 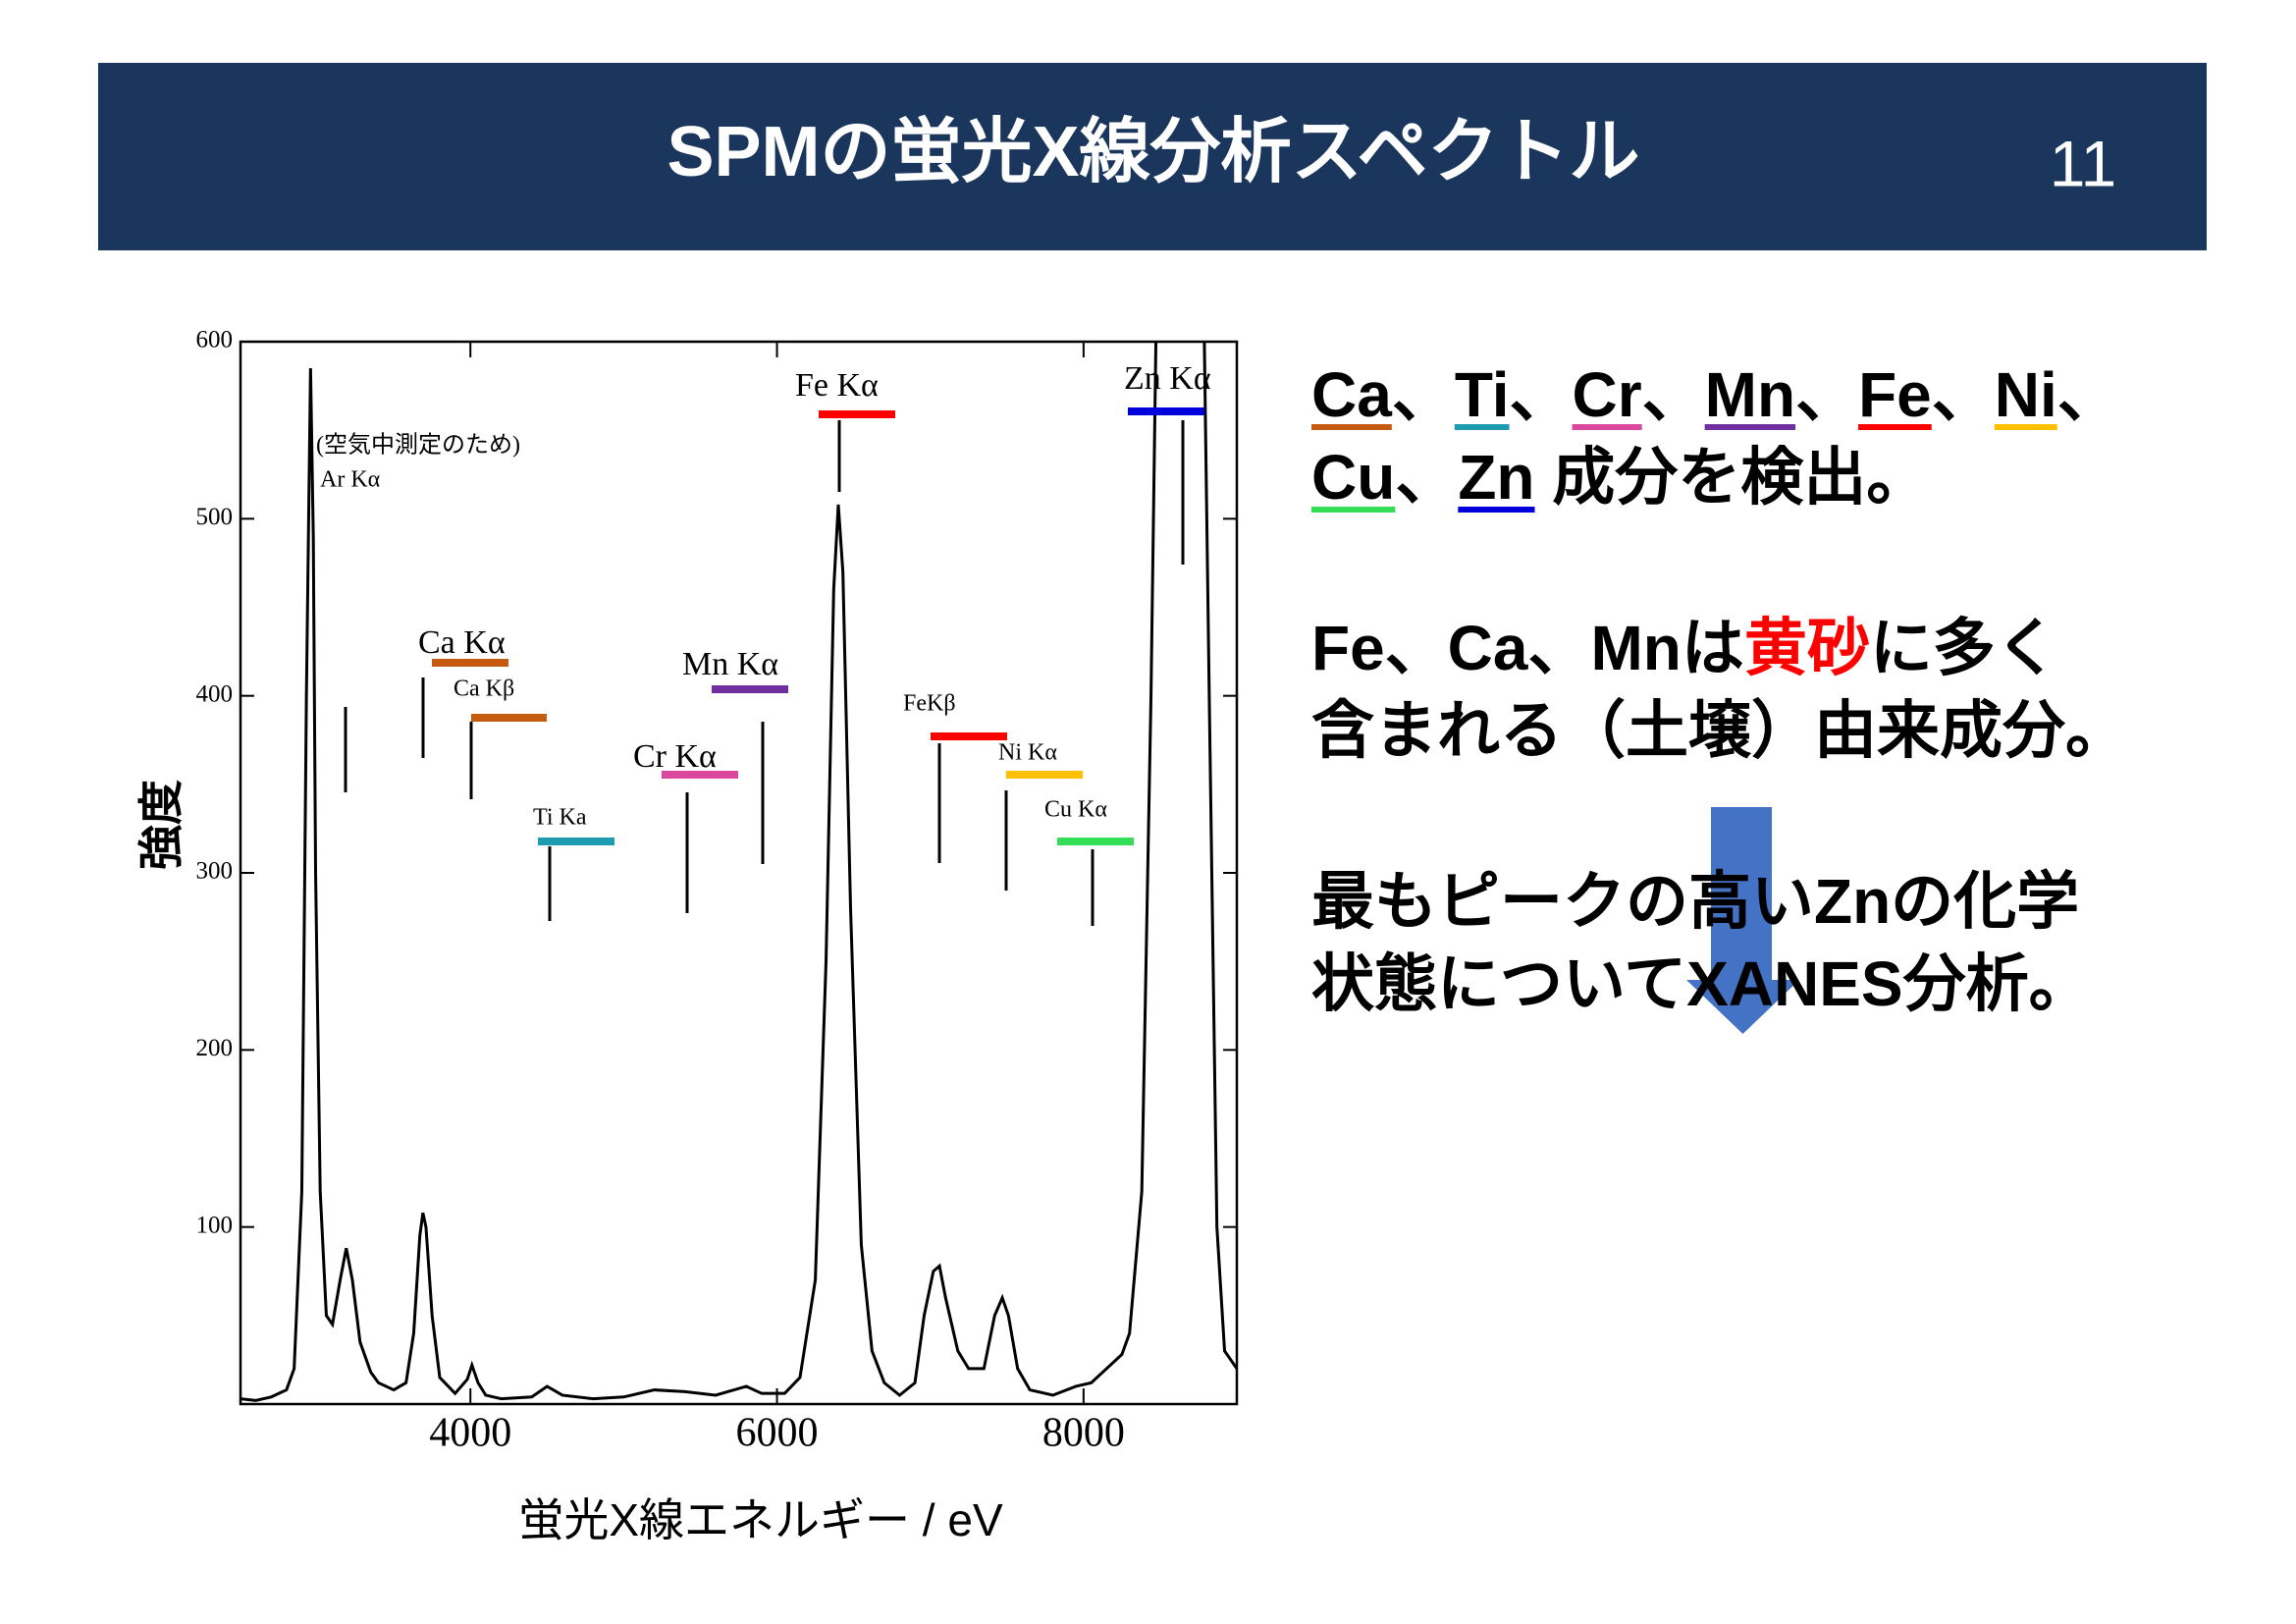 I want to click on annotation-label: Zn Kα, so click(x=1167, y=378).